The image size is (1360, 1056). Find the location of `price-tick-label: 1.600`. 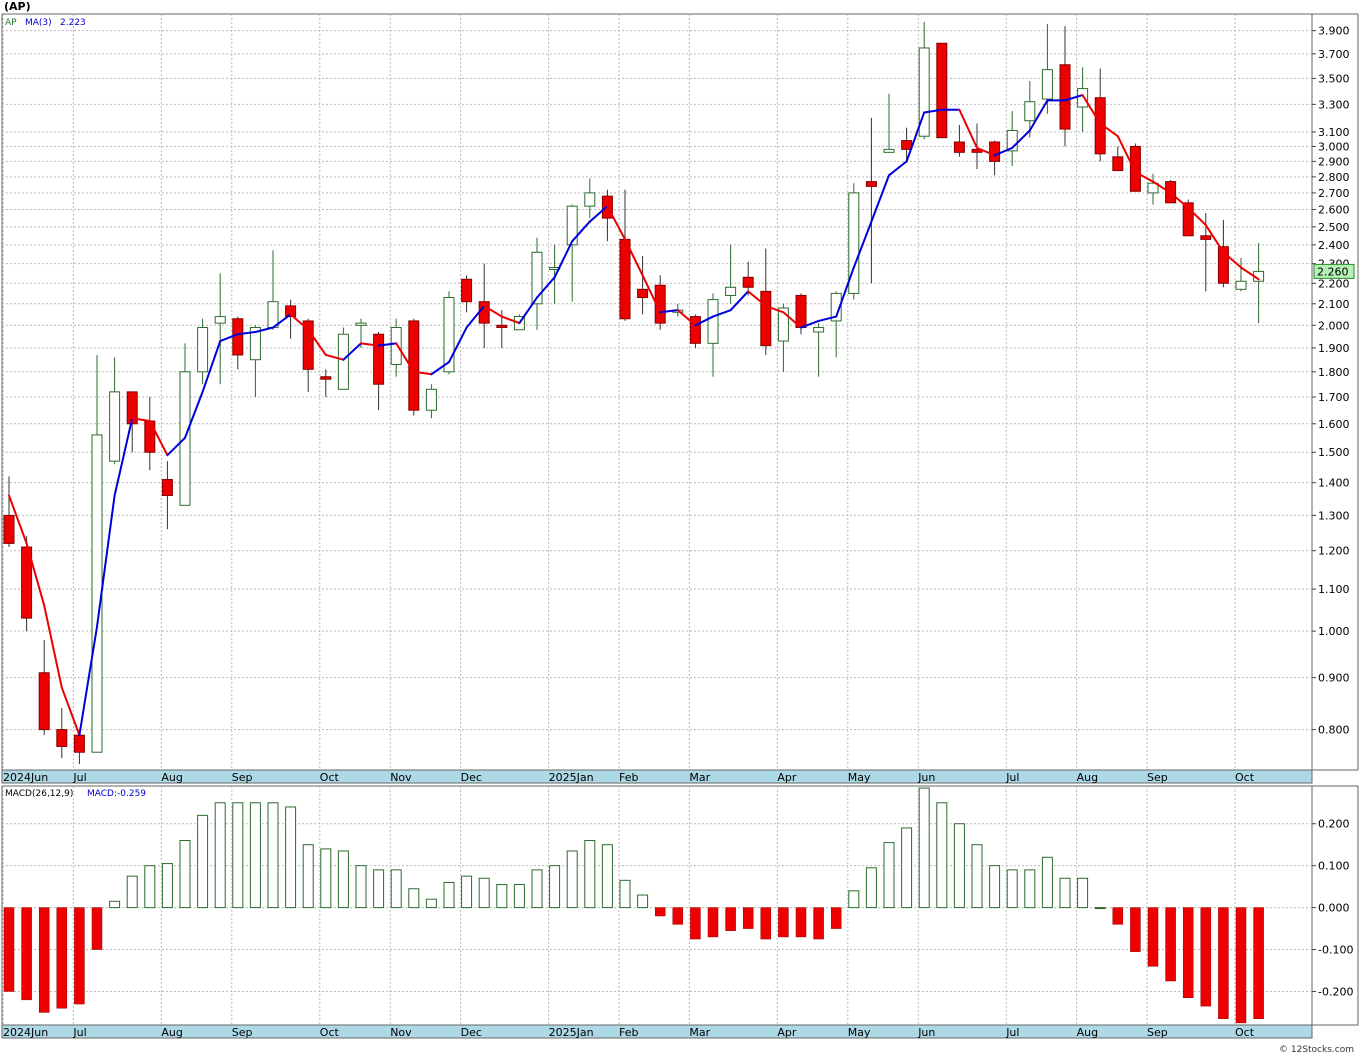

price-tick-label: 1.600 is located at coordinates (1334, 424).